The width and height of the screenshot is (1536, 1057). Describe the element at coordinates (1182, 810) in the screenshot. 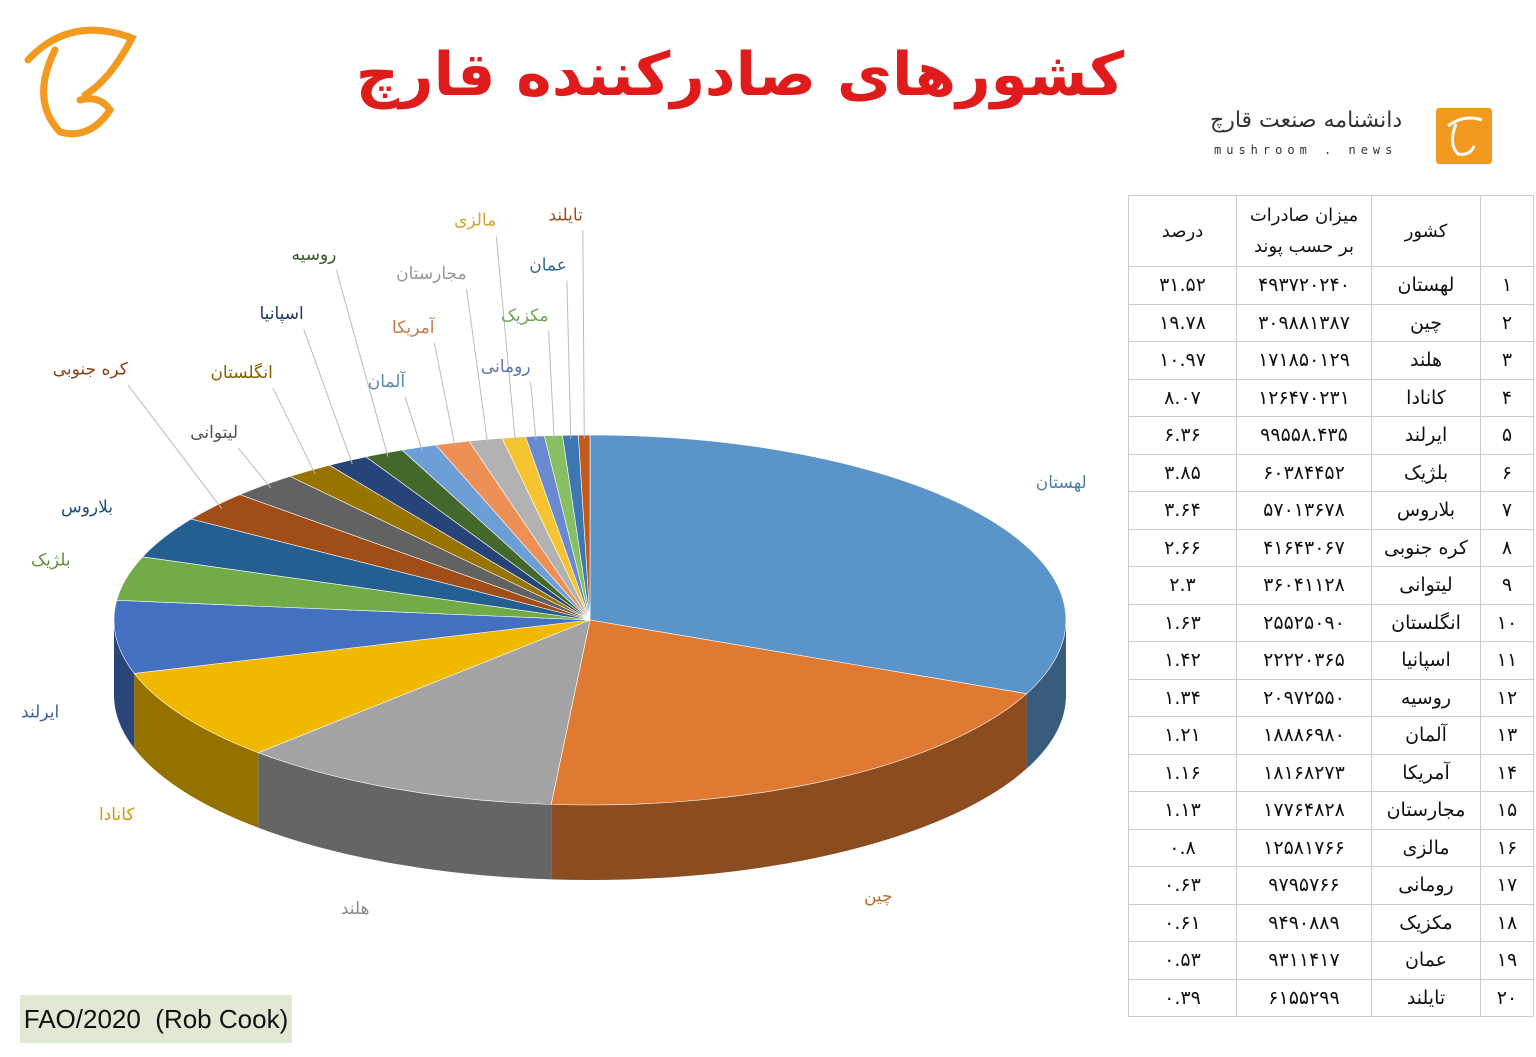

I see `table-cell: ۱.۱۳` at that location.